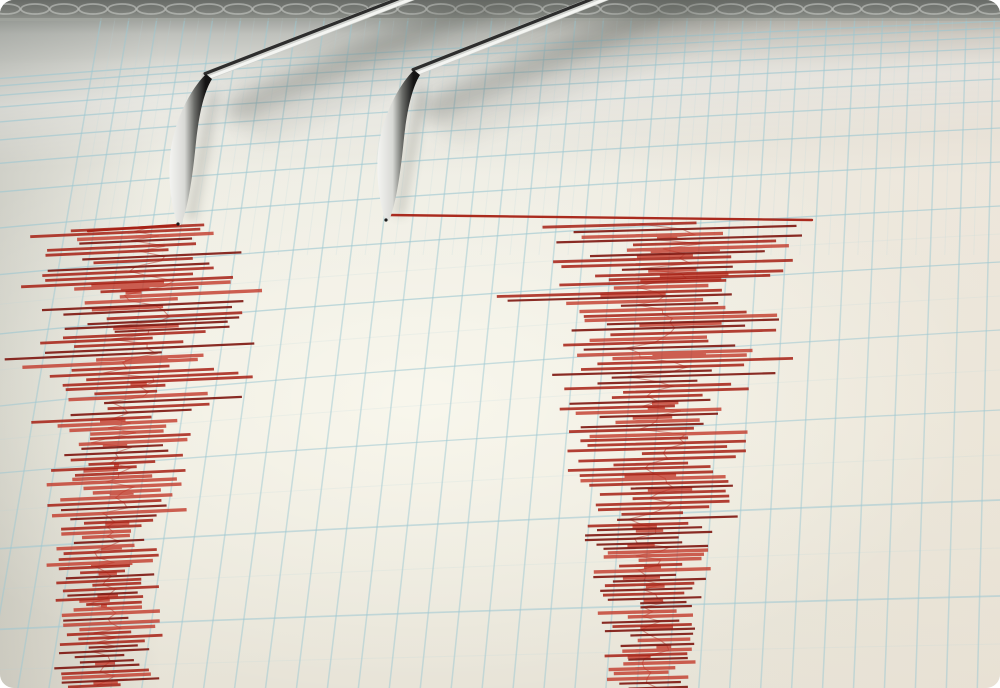 This screenshot has width=1000, height=688. I want to click on pen-stylus-left, so click(250, 116).